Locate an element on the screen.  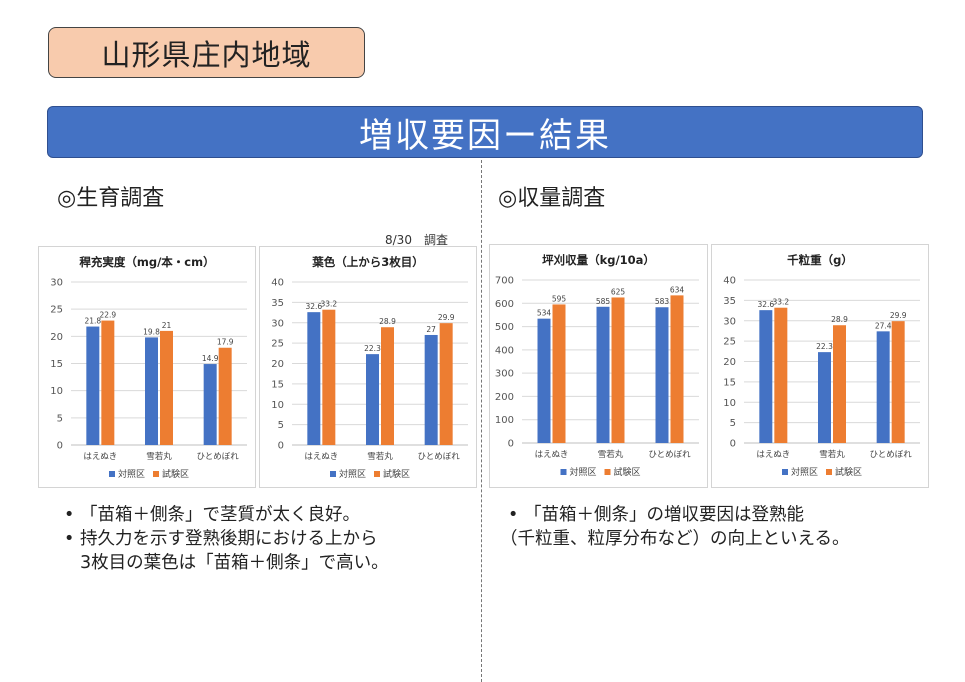
section-divider is located at coordinates (481, 421).